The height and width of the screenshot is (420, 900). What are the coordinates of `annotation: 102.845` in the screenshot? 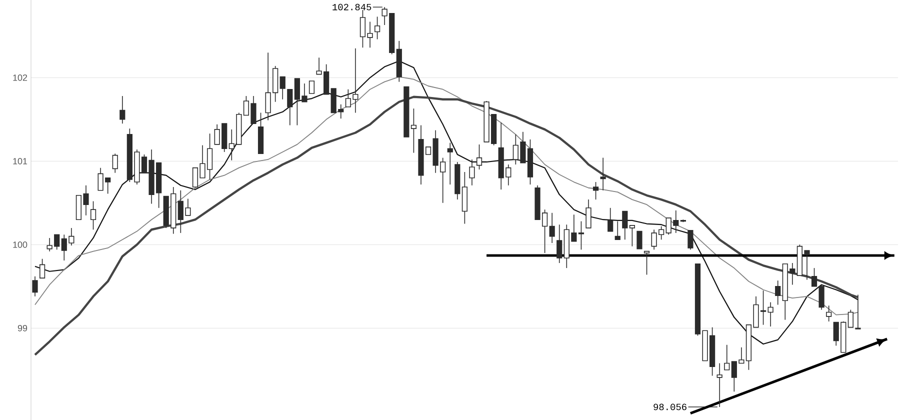 It's located at (352, 7).